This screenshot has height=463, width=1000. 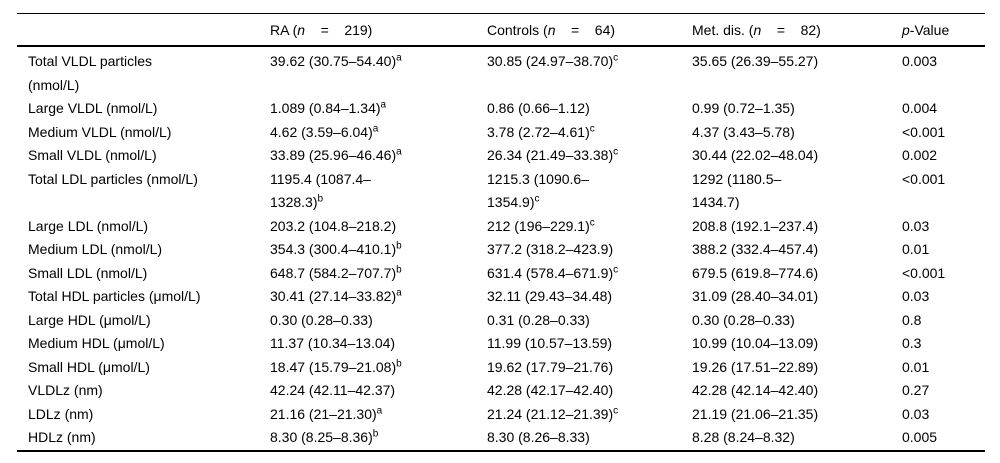 What do you see at coordinates (755, 272) in the screenshot?
I see `met-dis-value: 679.5 (619.8–774.6)` at bounding box center [755, 272].